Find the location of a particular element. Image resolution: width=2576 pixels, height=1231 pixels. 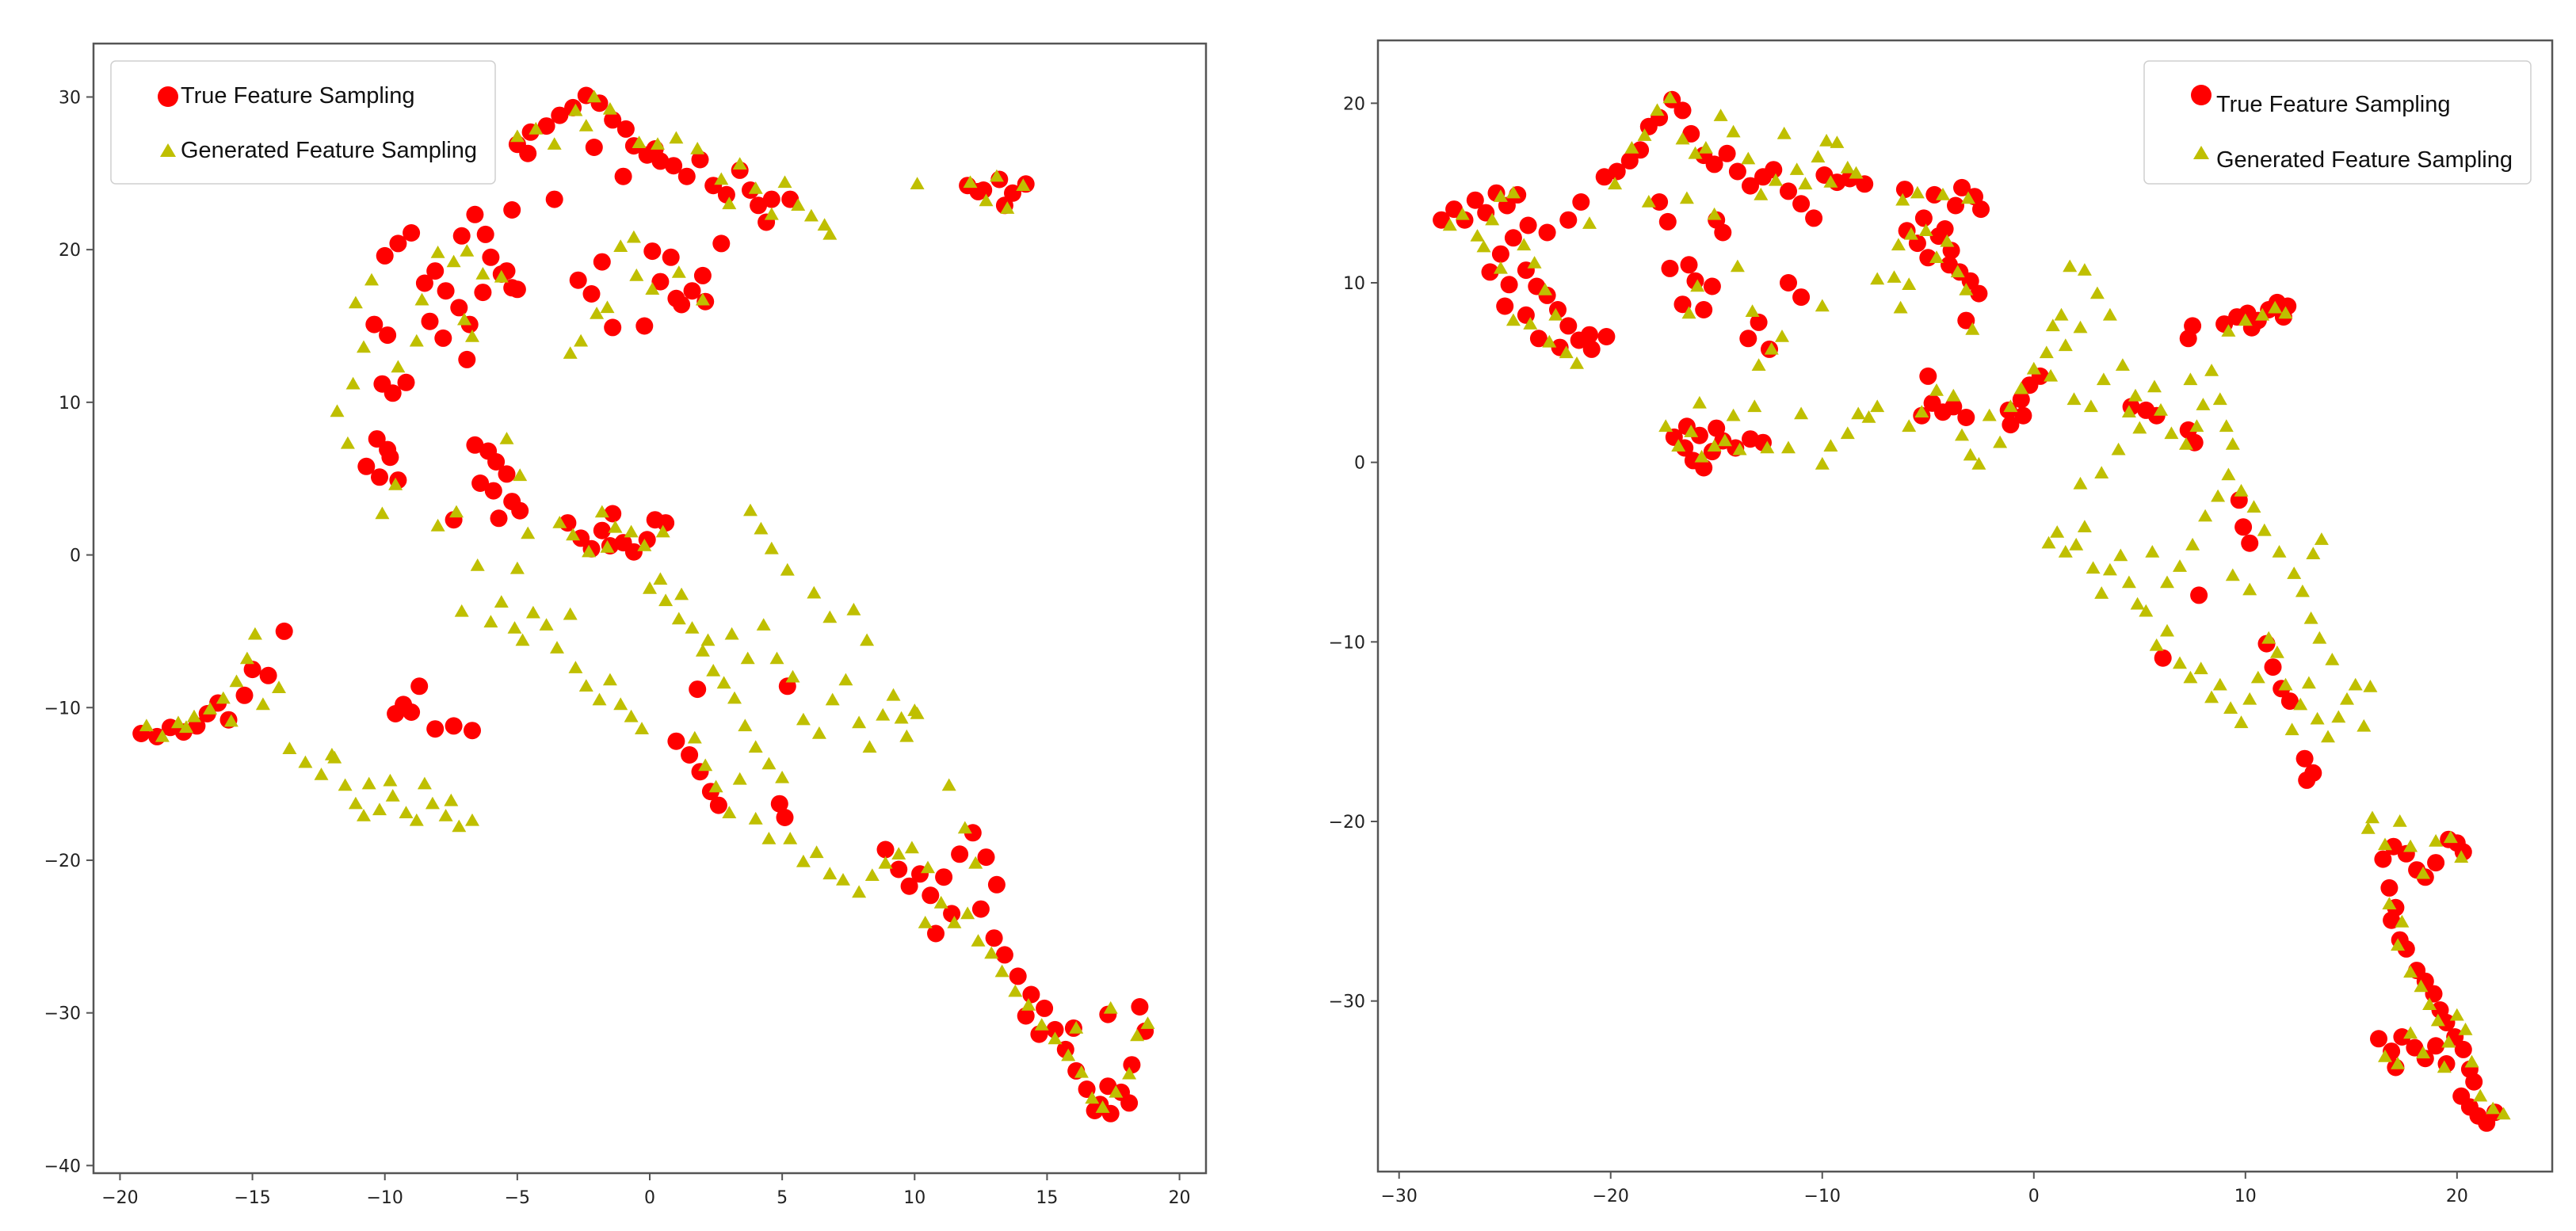

left-x-tick-label: −5 is located at coordinates (517, 1198).